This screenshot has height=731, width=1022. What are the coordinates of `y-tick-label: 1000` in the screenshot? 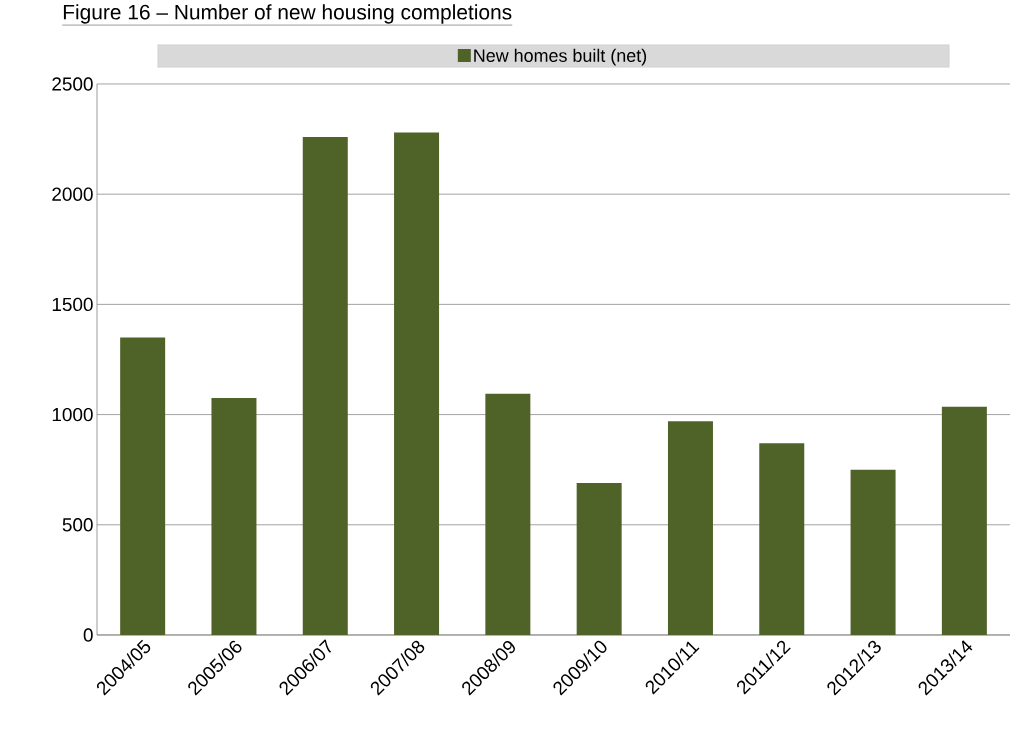 It's located at (72, 414).